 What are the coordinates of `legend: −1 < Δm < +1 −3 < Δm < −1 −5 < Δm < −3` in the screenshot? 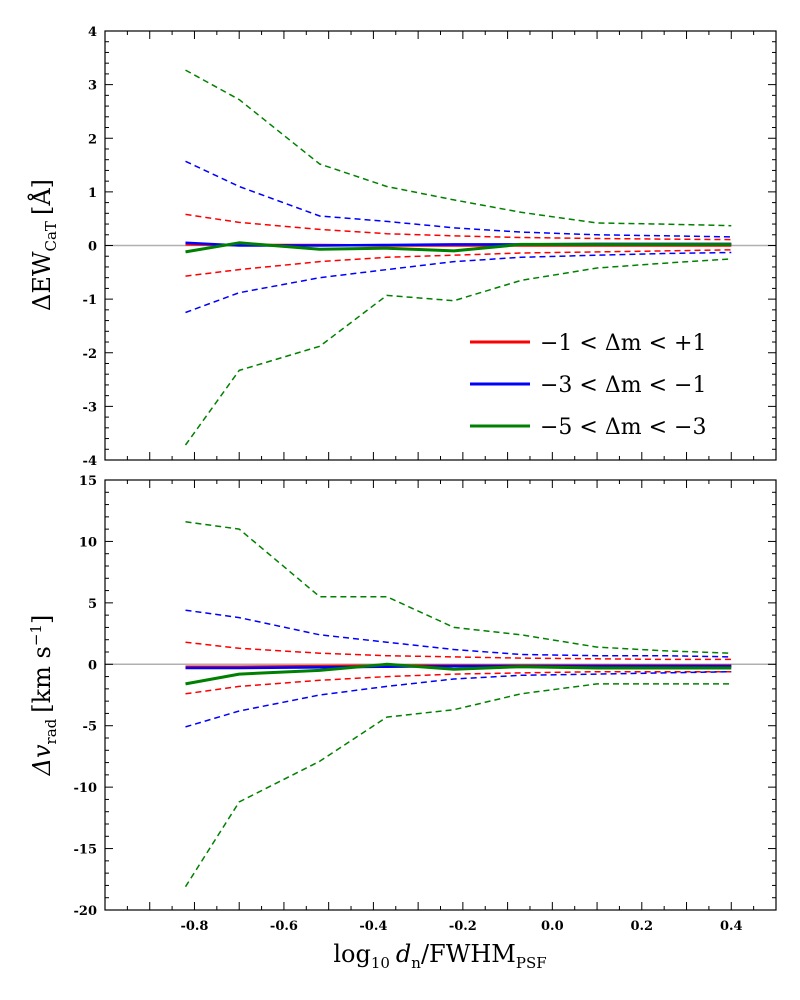 It's located at (588, 385).